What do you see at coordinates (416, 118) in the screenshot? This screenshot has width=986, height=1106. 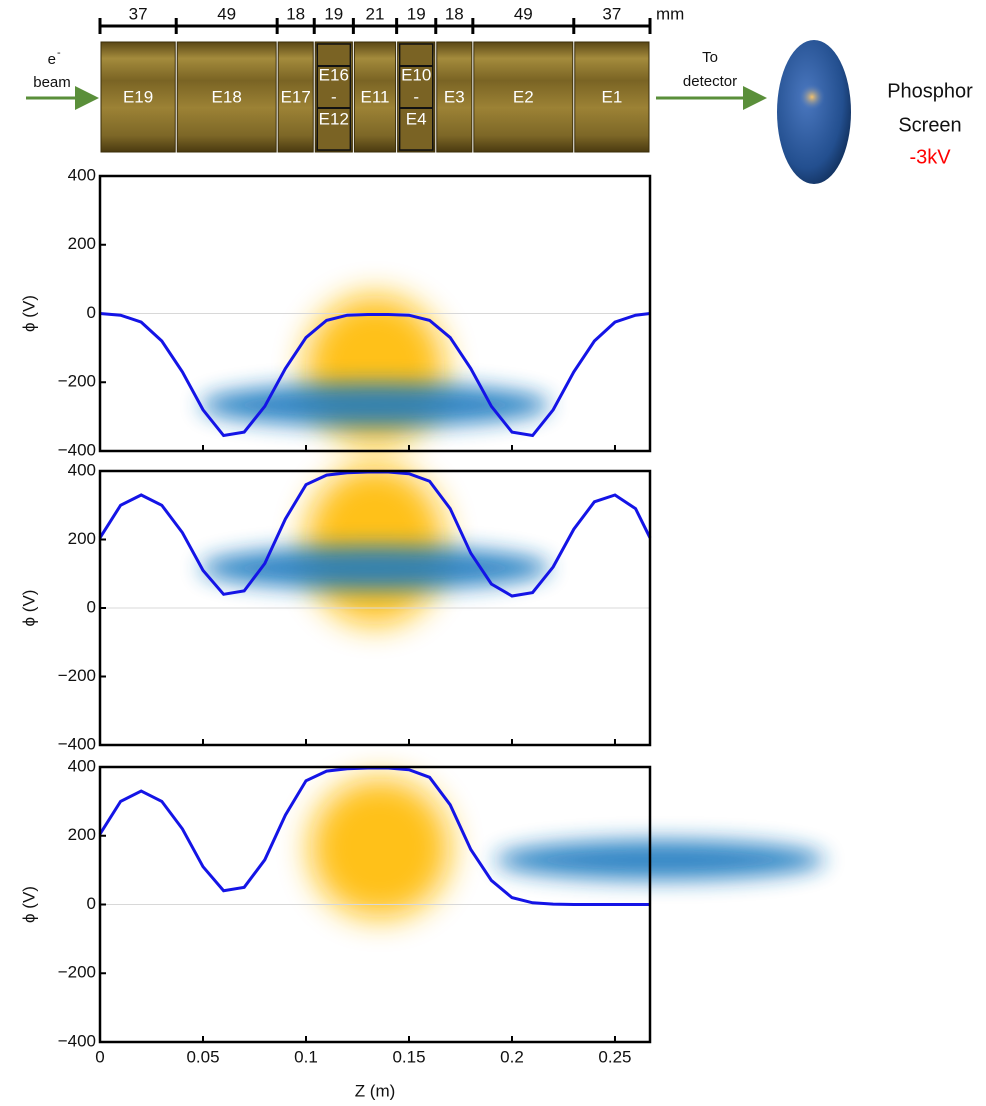 I see `electrode-label: E4` at bounding box center [416, 118].